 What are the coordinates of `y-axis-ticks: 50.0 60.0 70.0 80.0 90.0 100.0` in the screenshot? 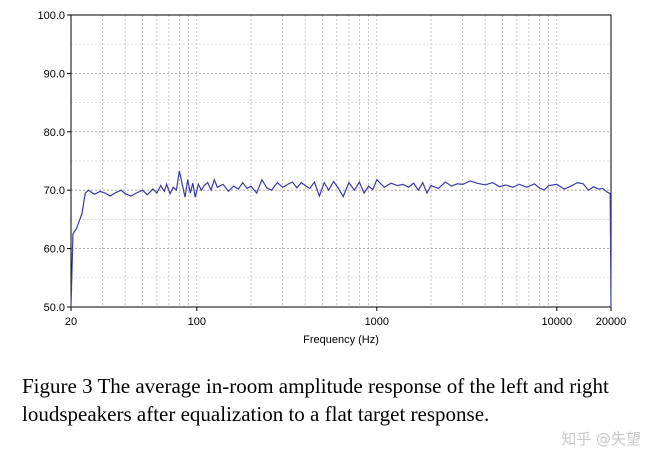 It's located at (54, 162).